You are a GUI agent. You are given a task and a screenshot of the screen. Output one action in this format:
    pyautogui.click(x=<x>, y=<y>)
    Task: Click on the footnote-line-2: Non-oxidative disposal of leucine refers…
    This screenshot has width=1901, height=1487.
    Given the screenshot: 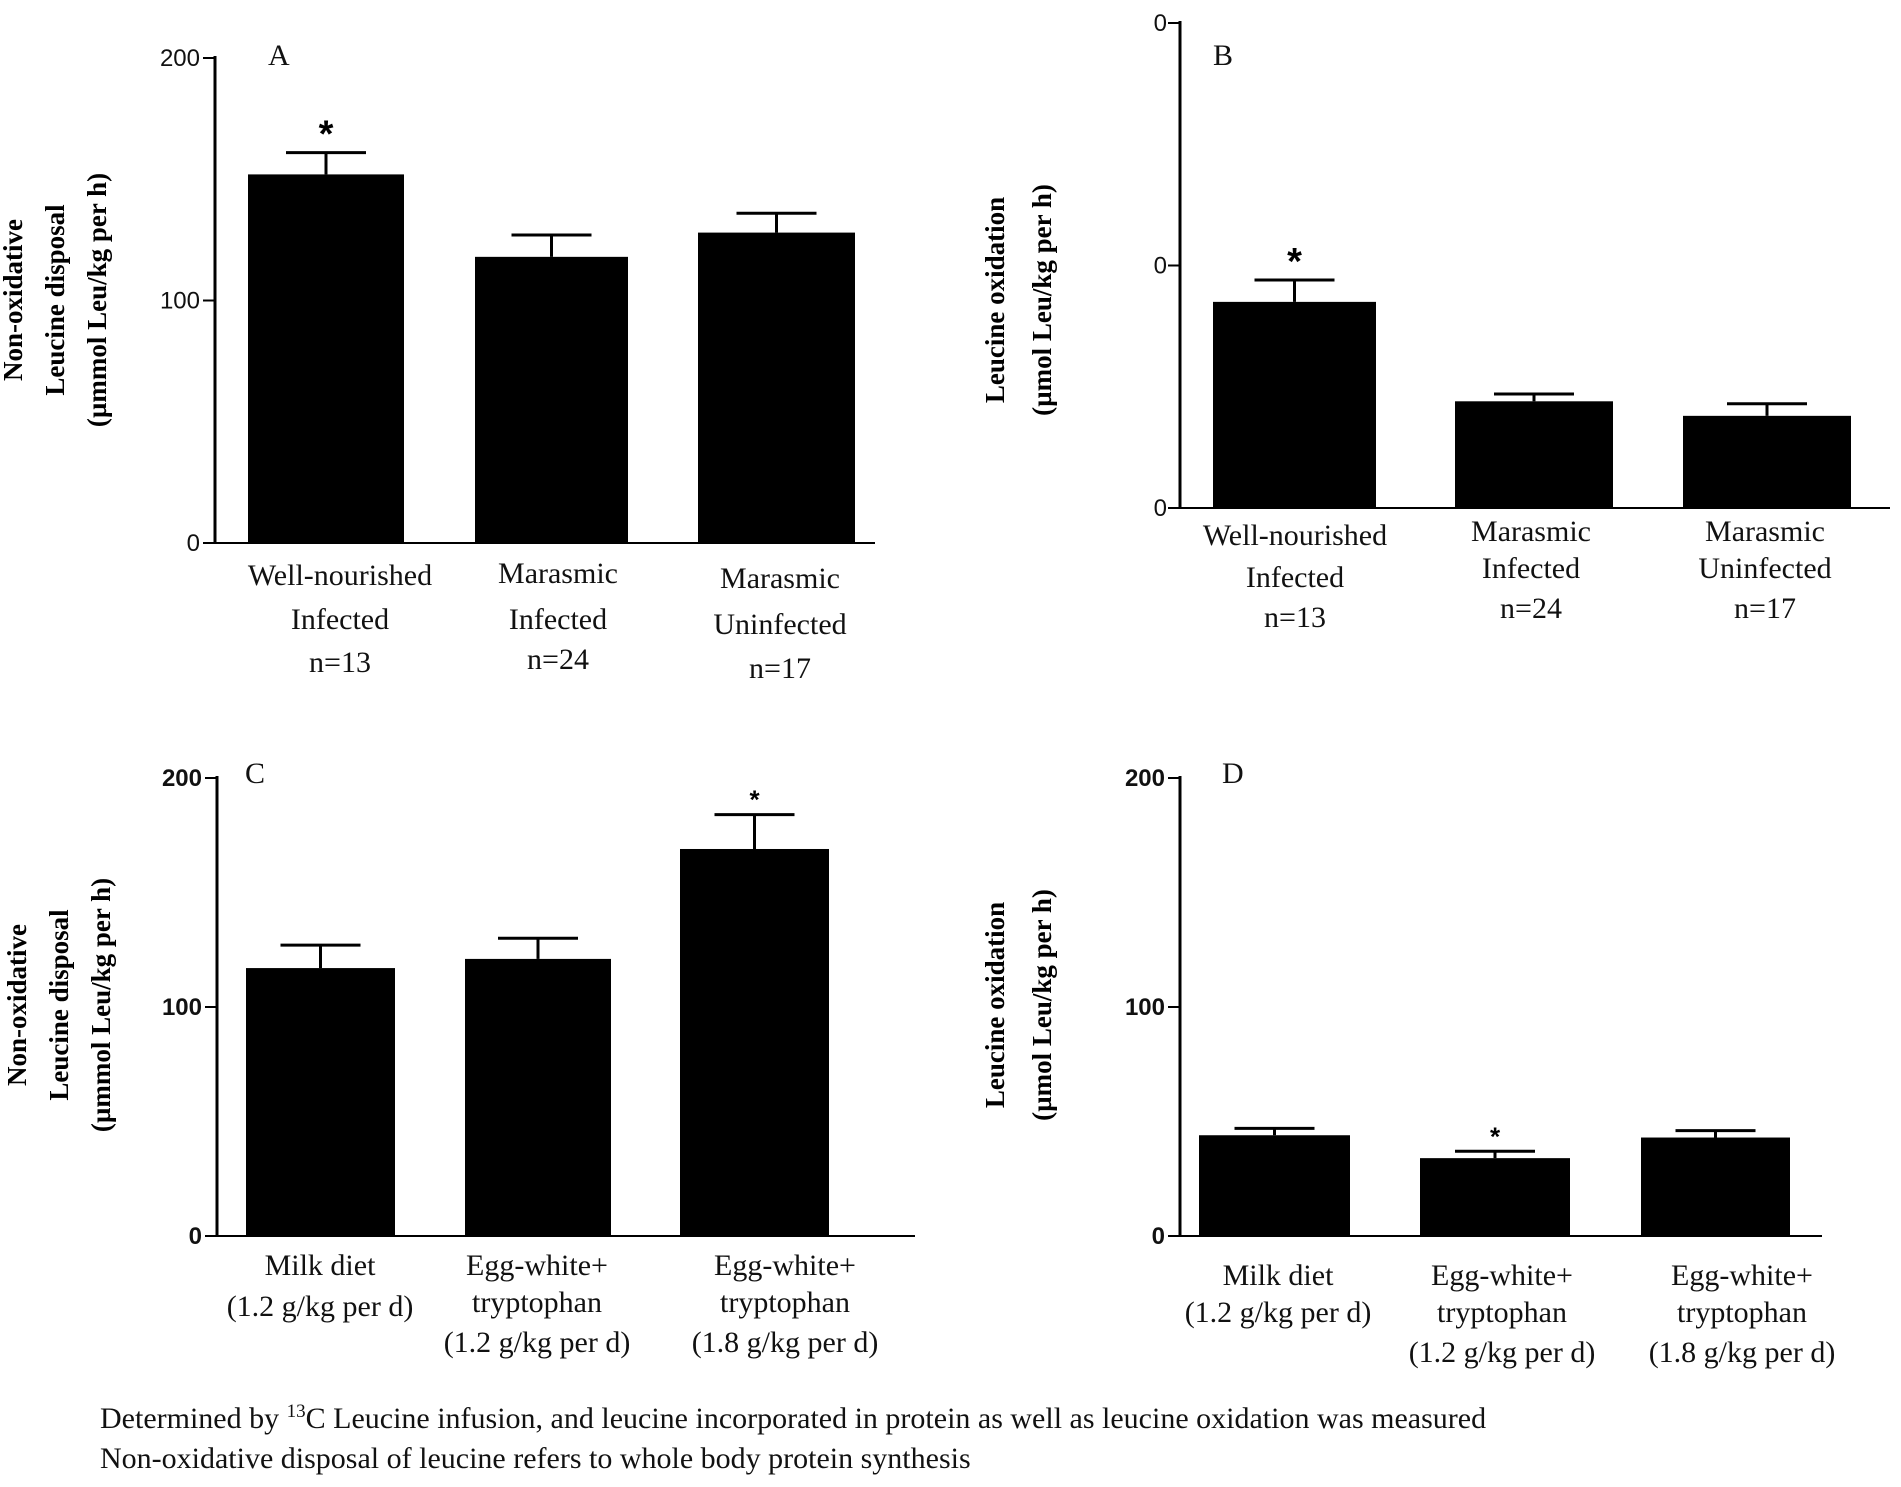 What is the action you would take?
    pyautogui.click(x=535, y=1458)
    